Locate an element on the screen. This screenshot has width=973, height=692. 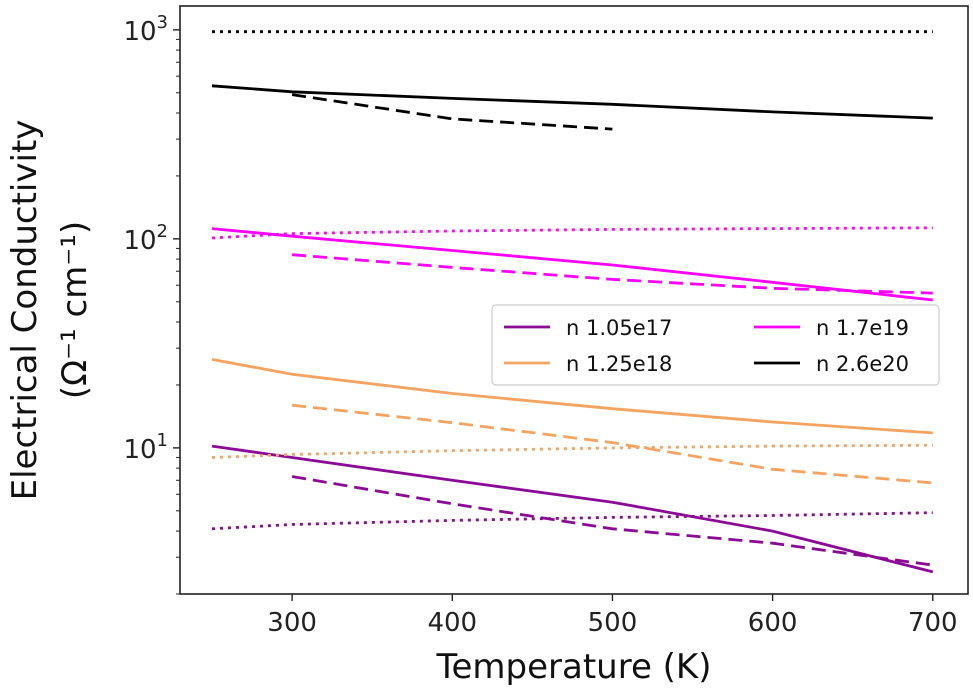
x-tick-label: 700 is located at coordinates (933, 623).